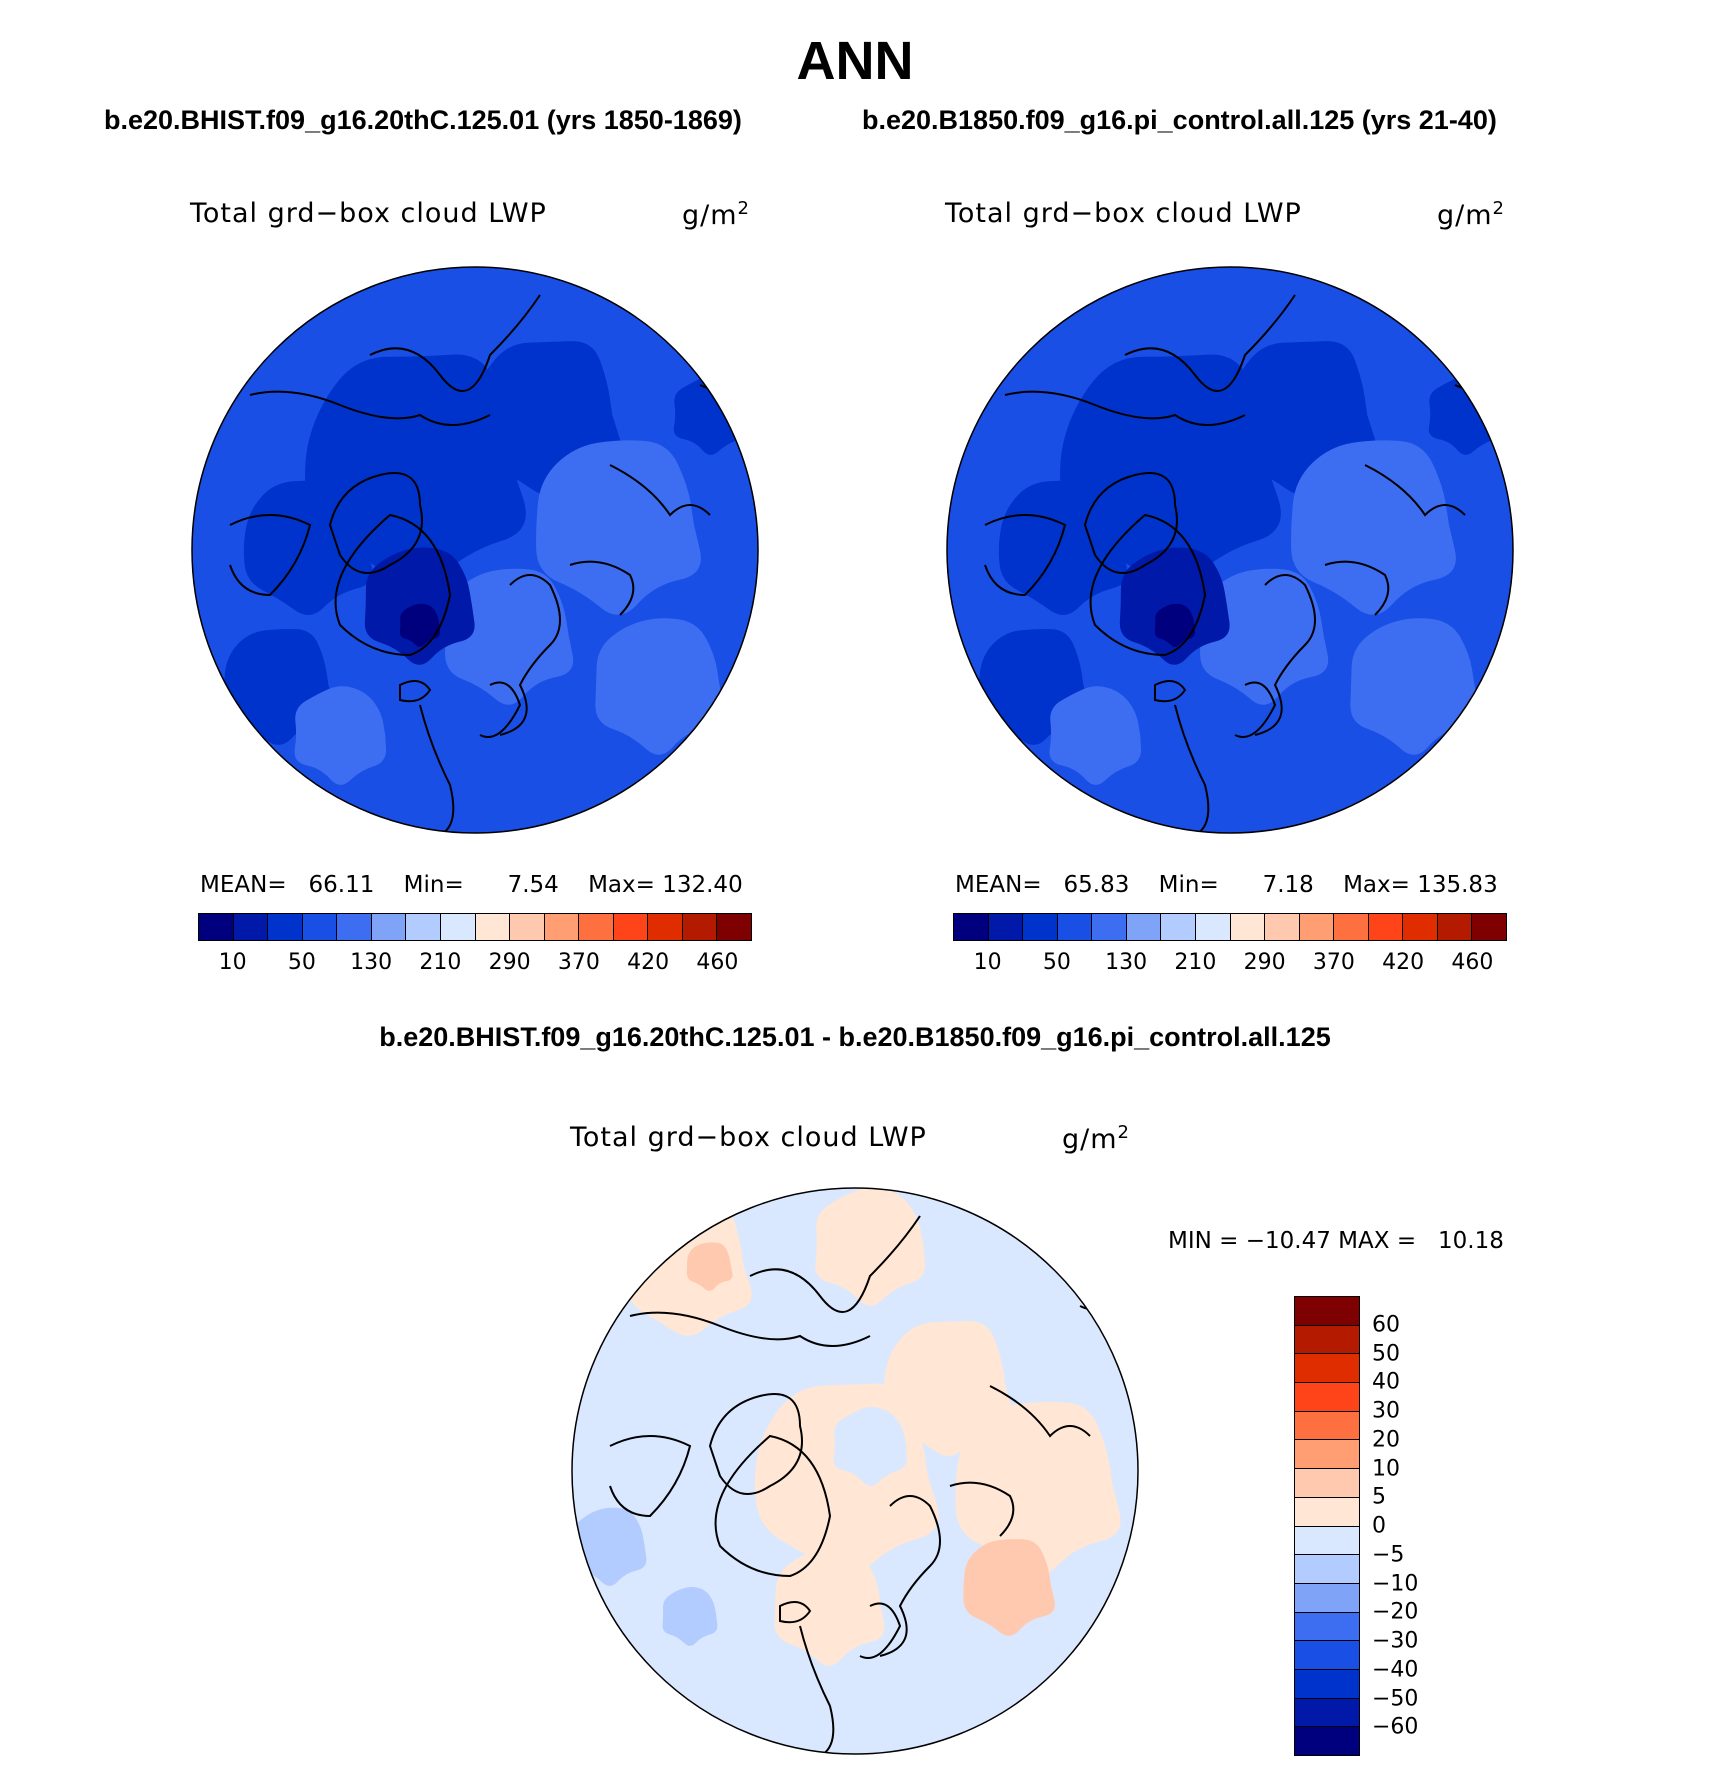  Describe the element at coordinates (1386, 1440) in the screenshot. I see `colorbar-tick-label: 20` at that location.